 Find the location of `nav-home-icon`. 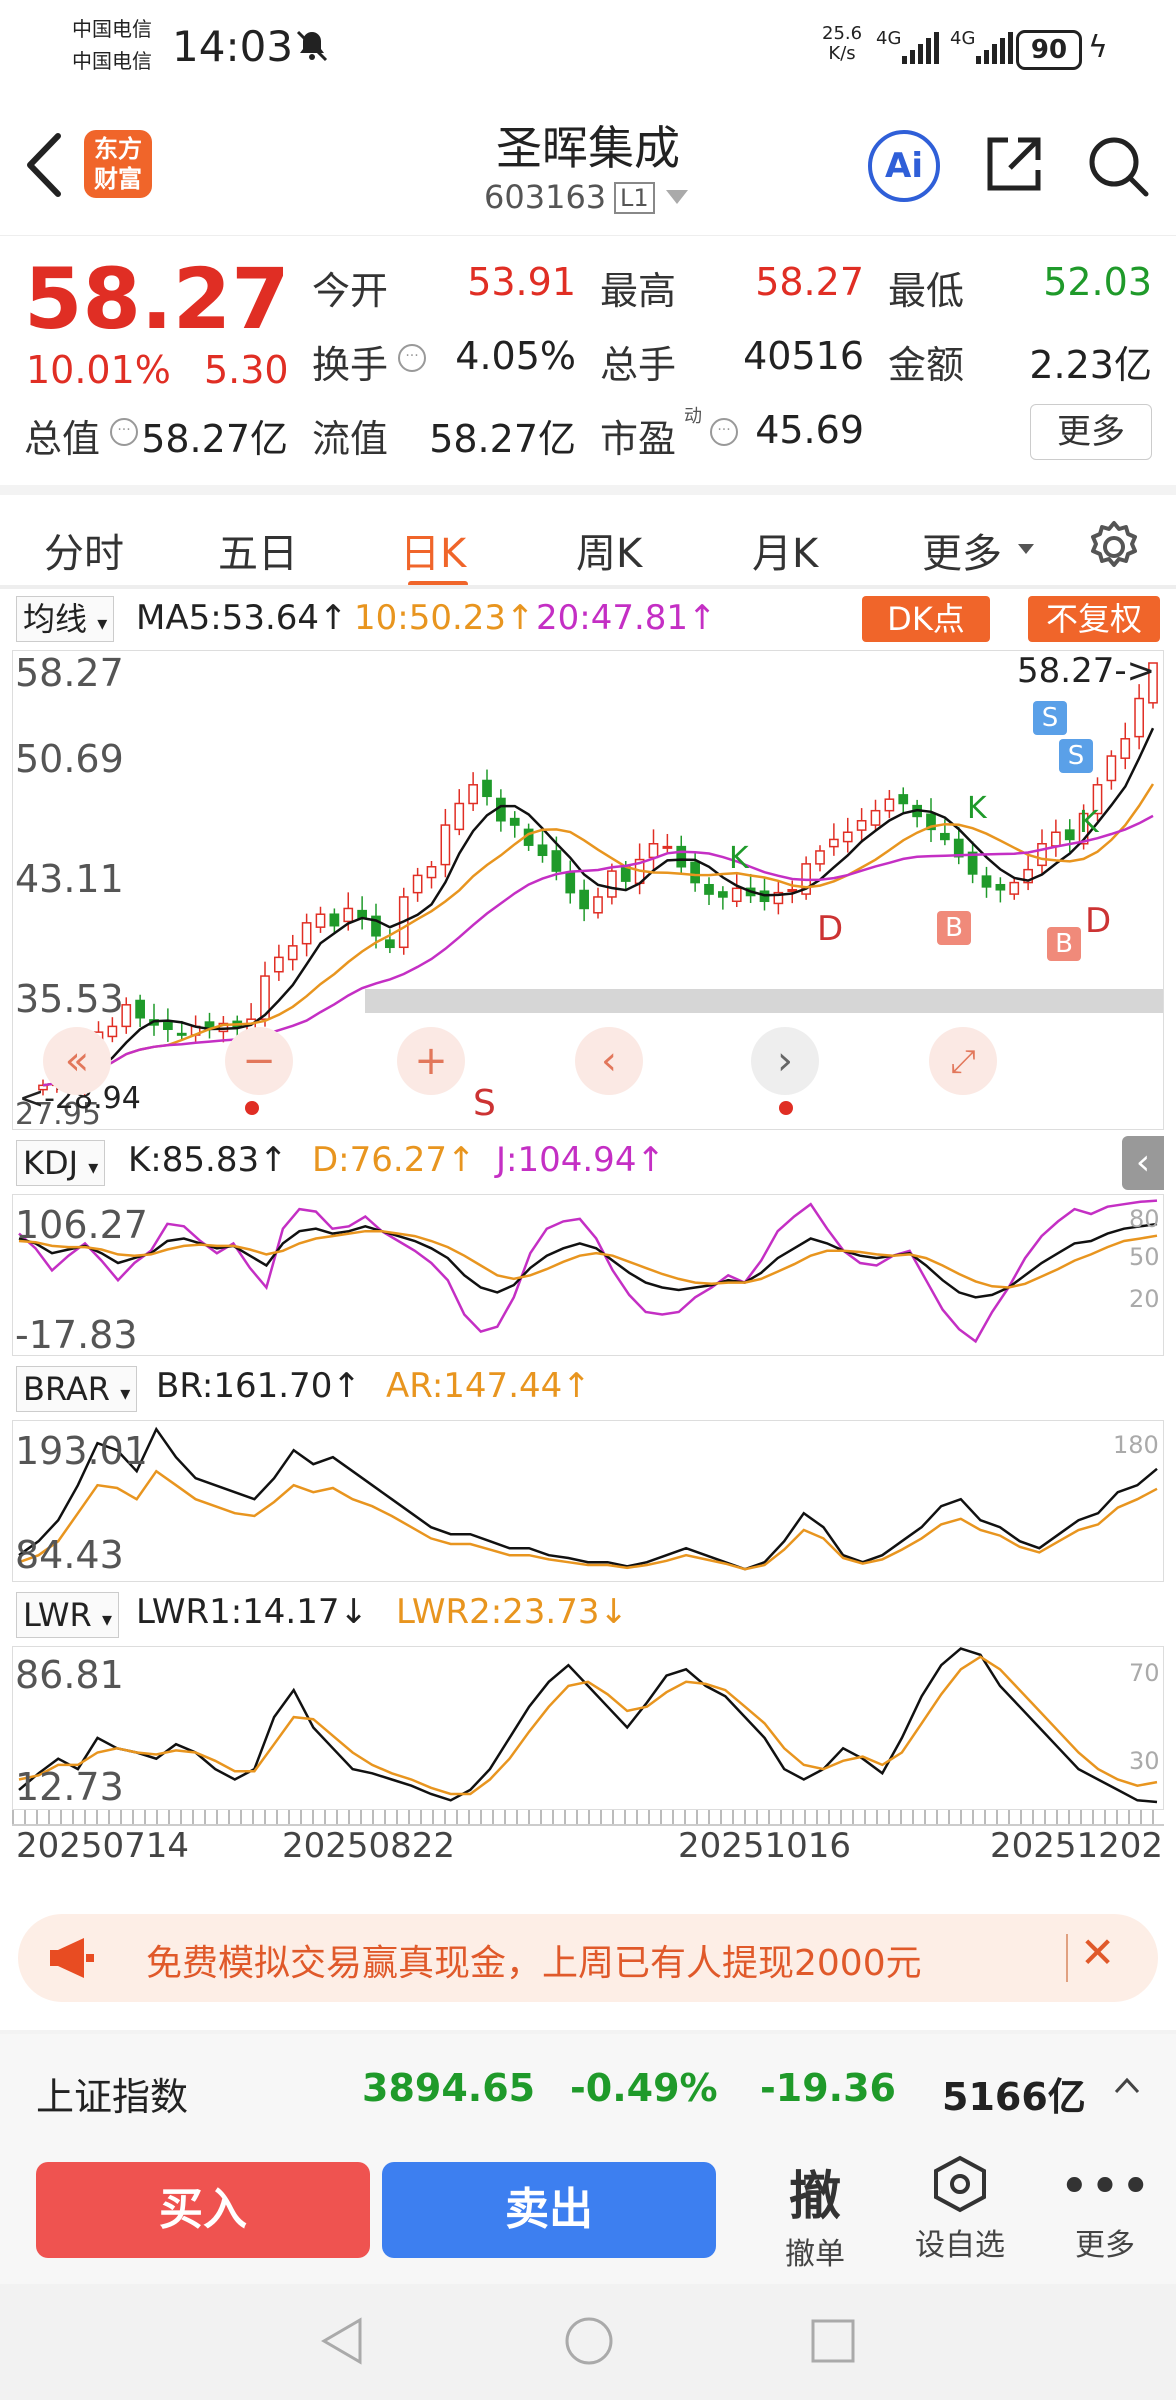

nav-home-icon is located at coordinates (589, 2343).